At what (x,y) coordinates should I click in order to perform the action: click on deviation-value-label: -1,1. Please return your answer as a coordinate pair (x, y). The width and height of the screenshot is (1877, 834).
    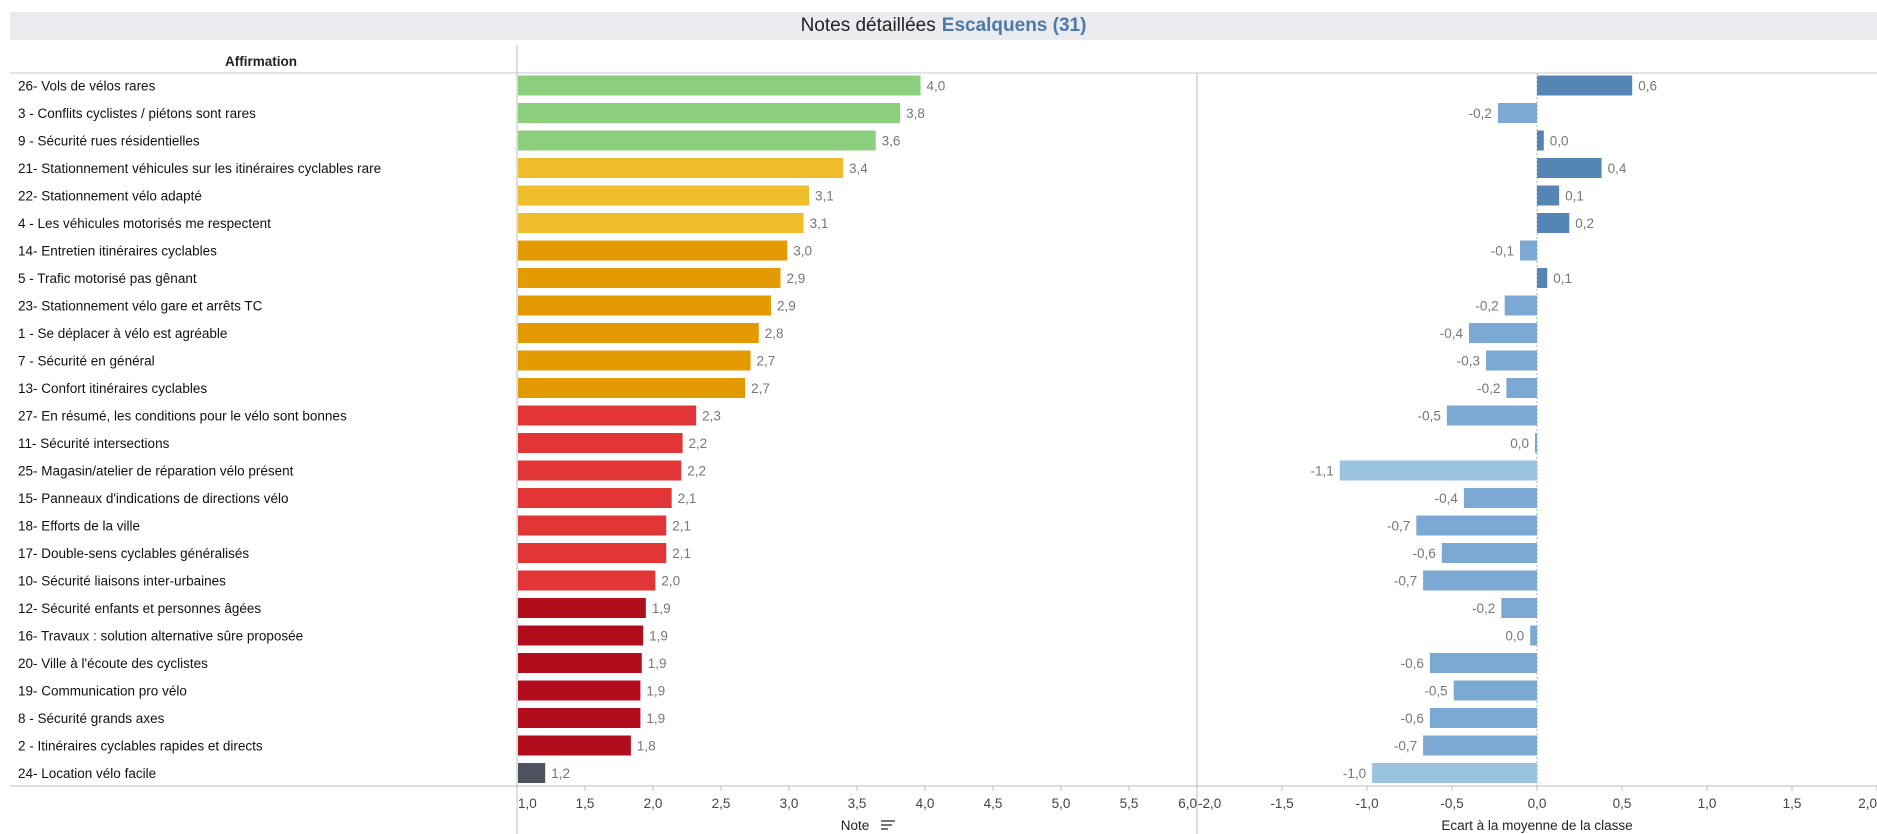
    Looking at the image, I should click on (1322, 471).